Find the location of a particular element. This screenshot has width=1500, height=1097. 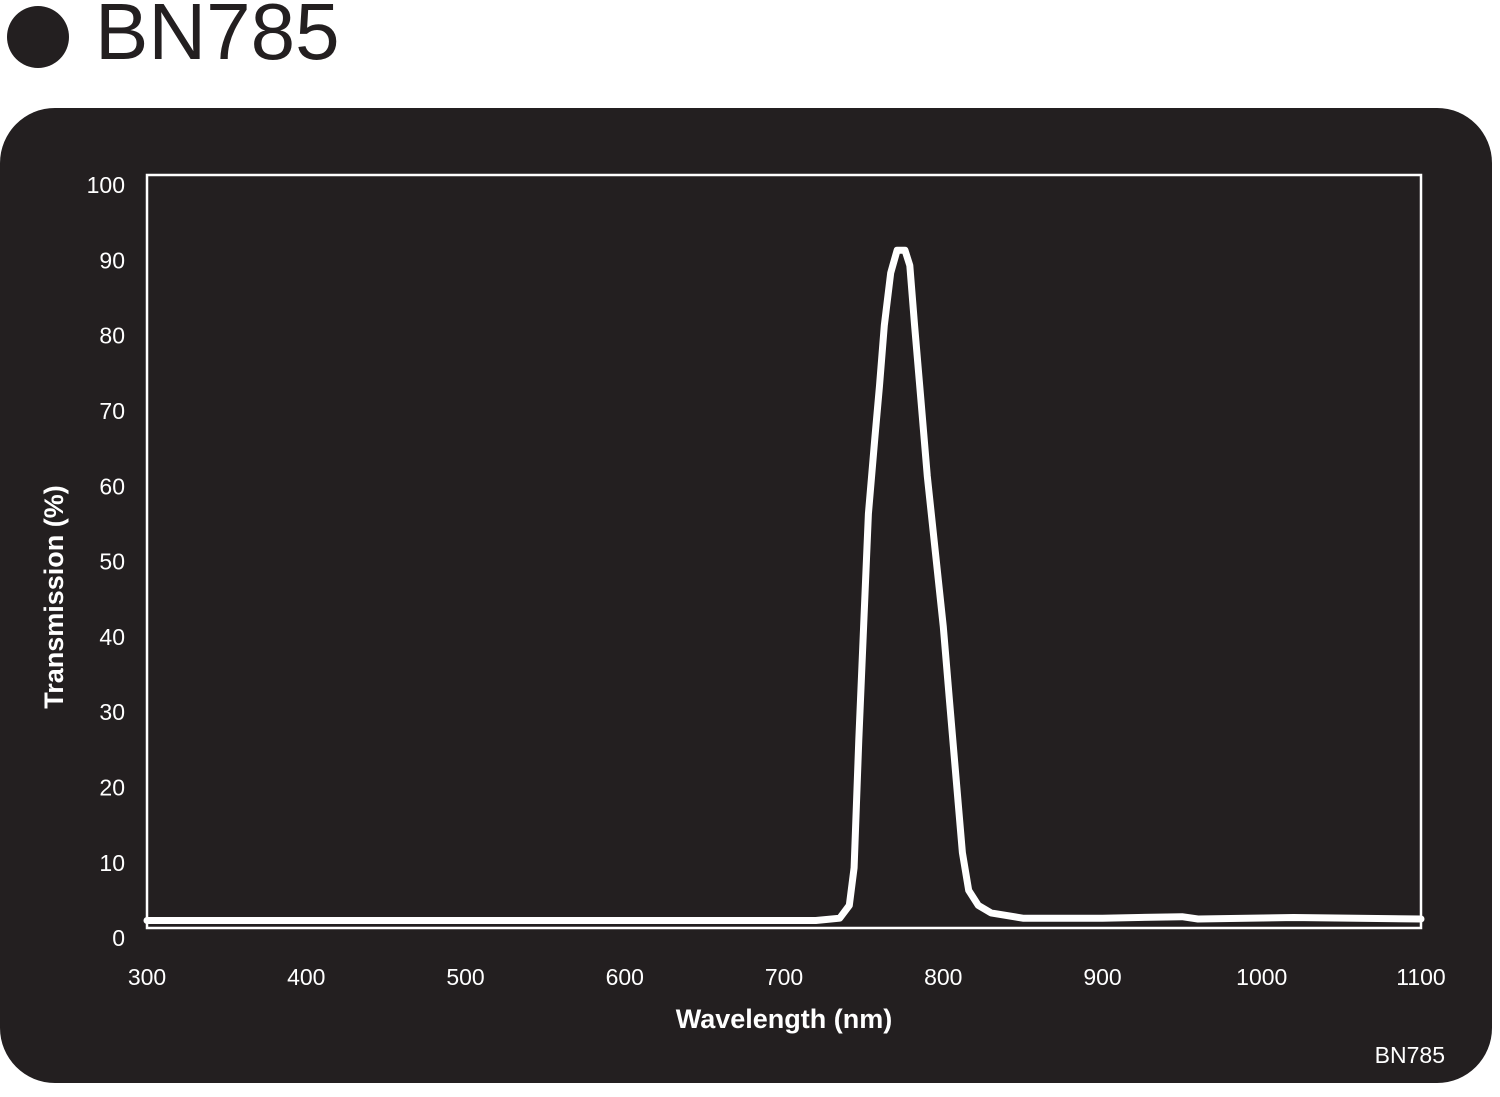

y-tick-label: 40 is located at coordinates (112, 637).